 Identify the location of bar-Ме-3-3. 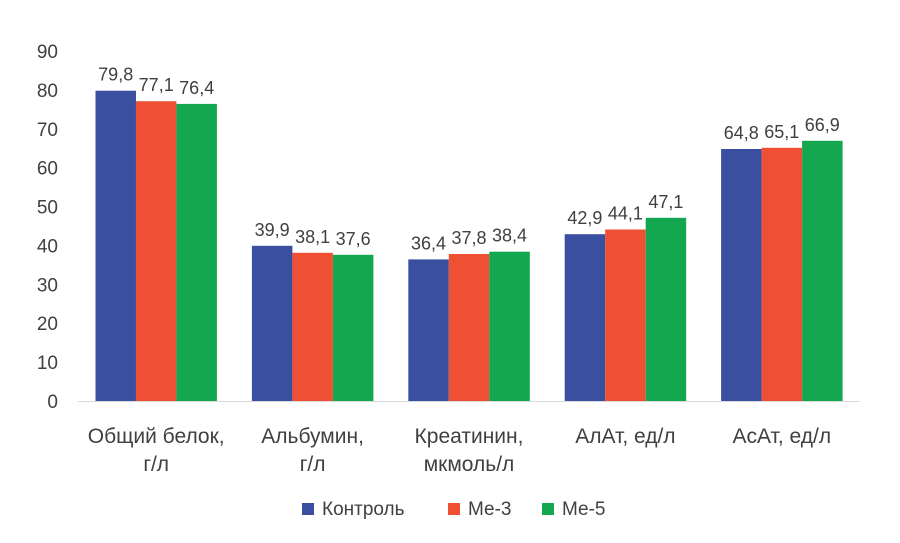
(625, 315).